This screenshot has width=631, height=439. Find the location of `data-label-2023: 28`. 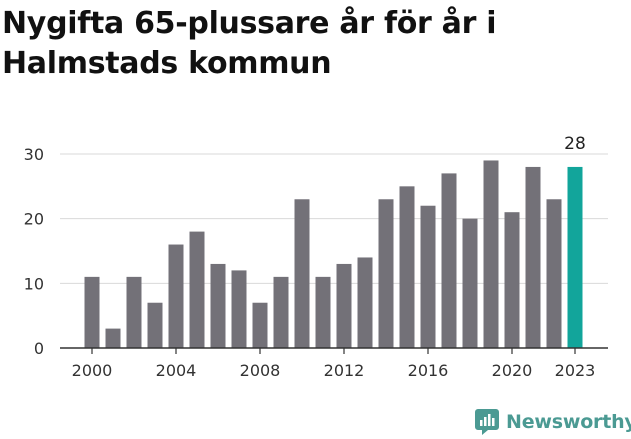

data-label-2023: 28 is located at coordinates (575, 144).